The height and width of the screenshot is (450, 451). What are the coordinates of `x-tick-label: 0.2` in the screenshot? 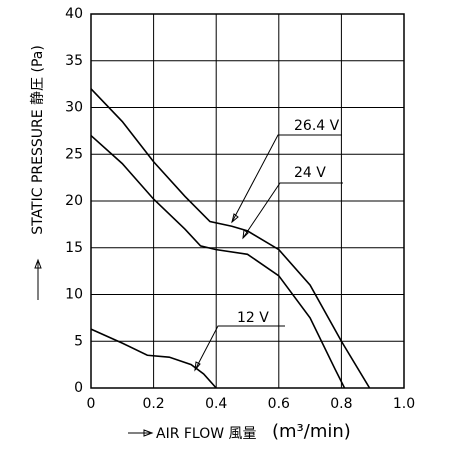 It's located at (153, 404).